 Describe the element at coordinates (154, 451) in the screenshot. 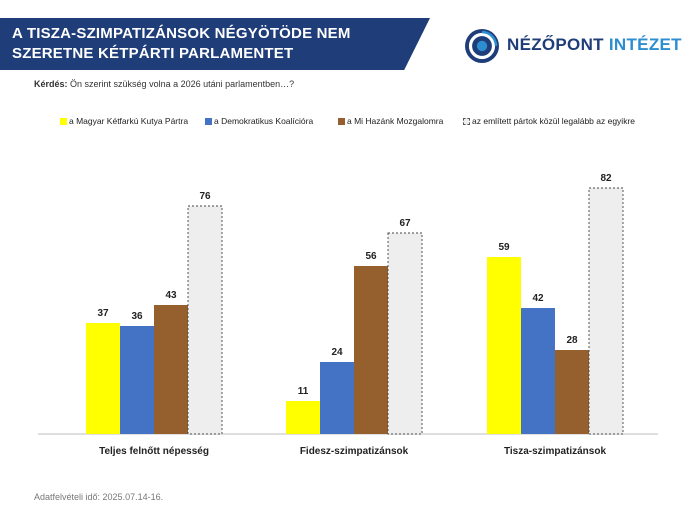

I see `category-label-1: Teljes felnőtt népesség` at that location.